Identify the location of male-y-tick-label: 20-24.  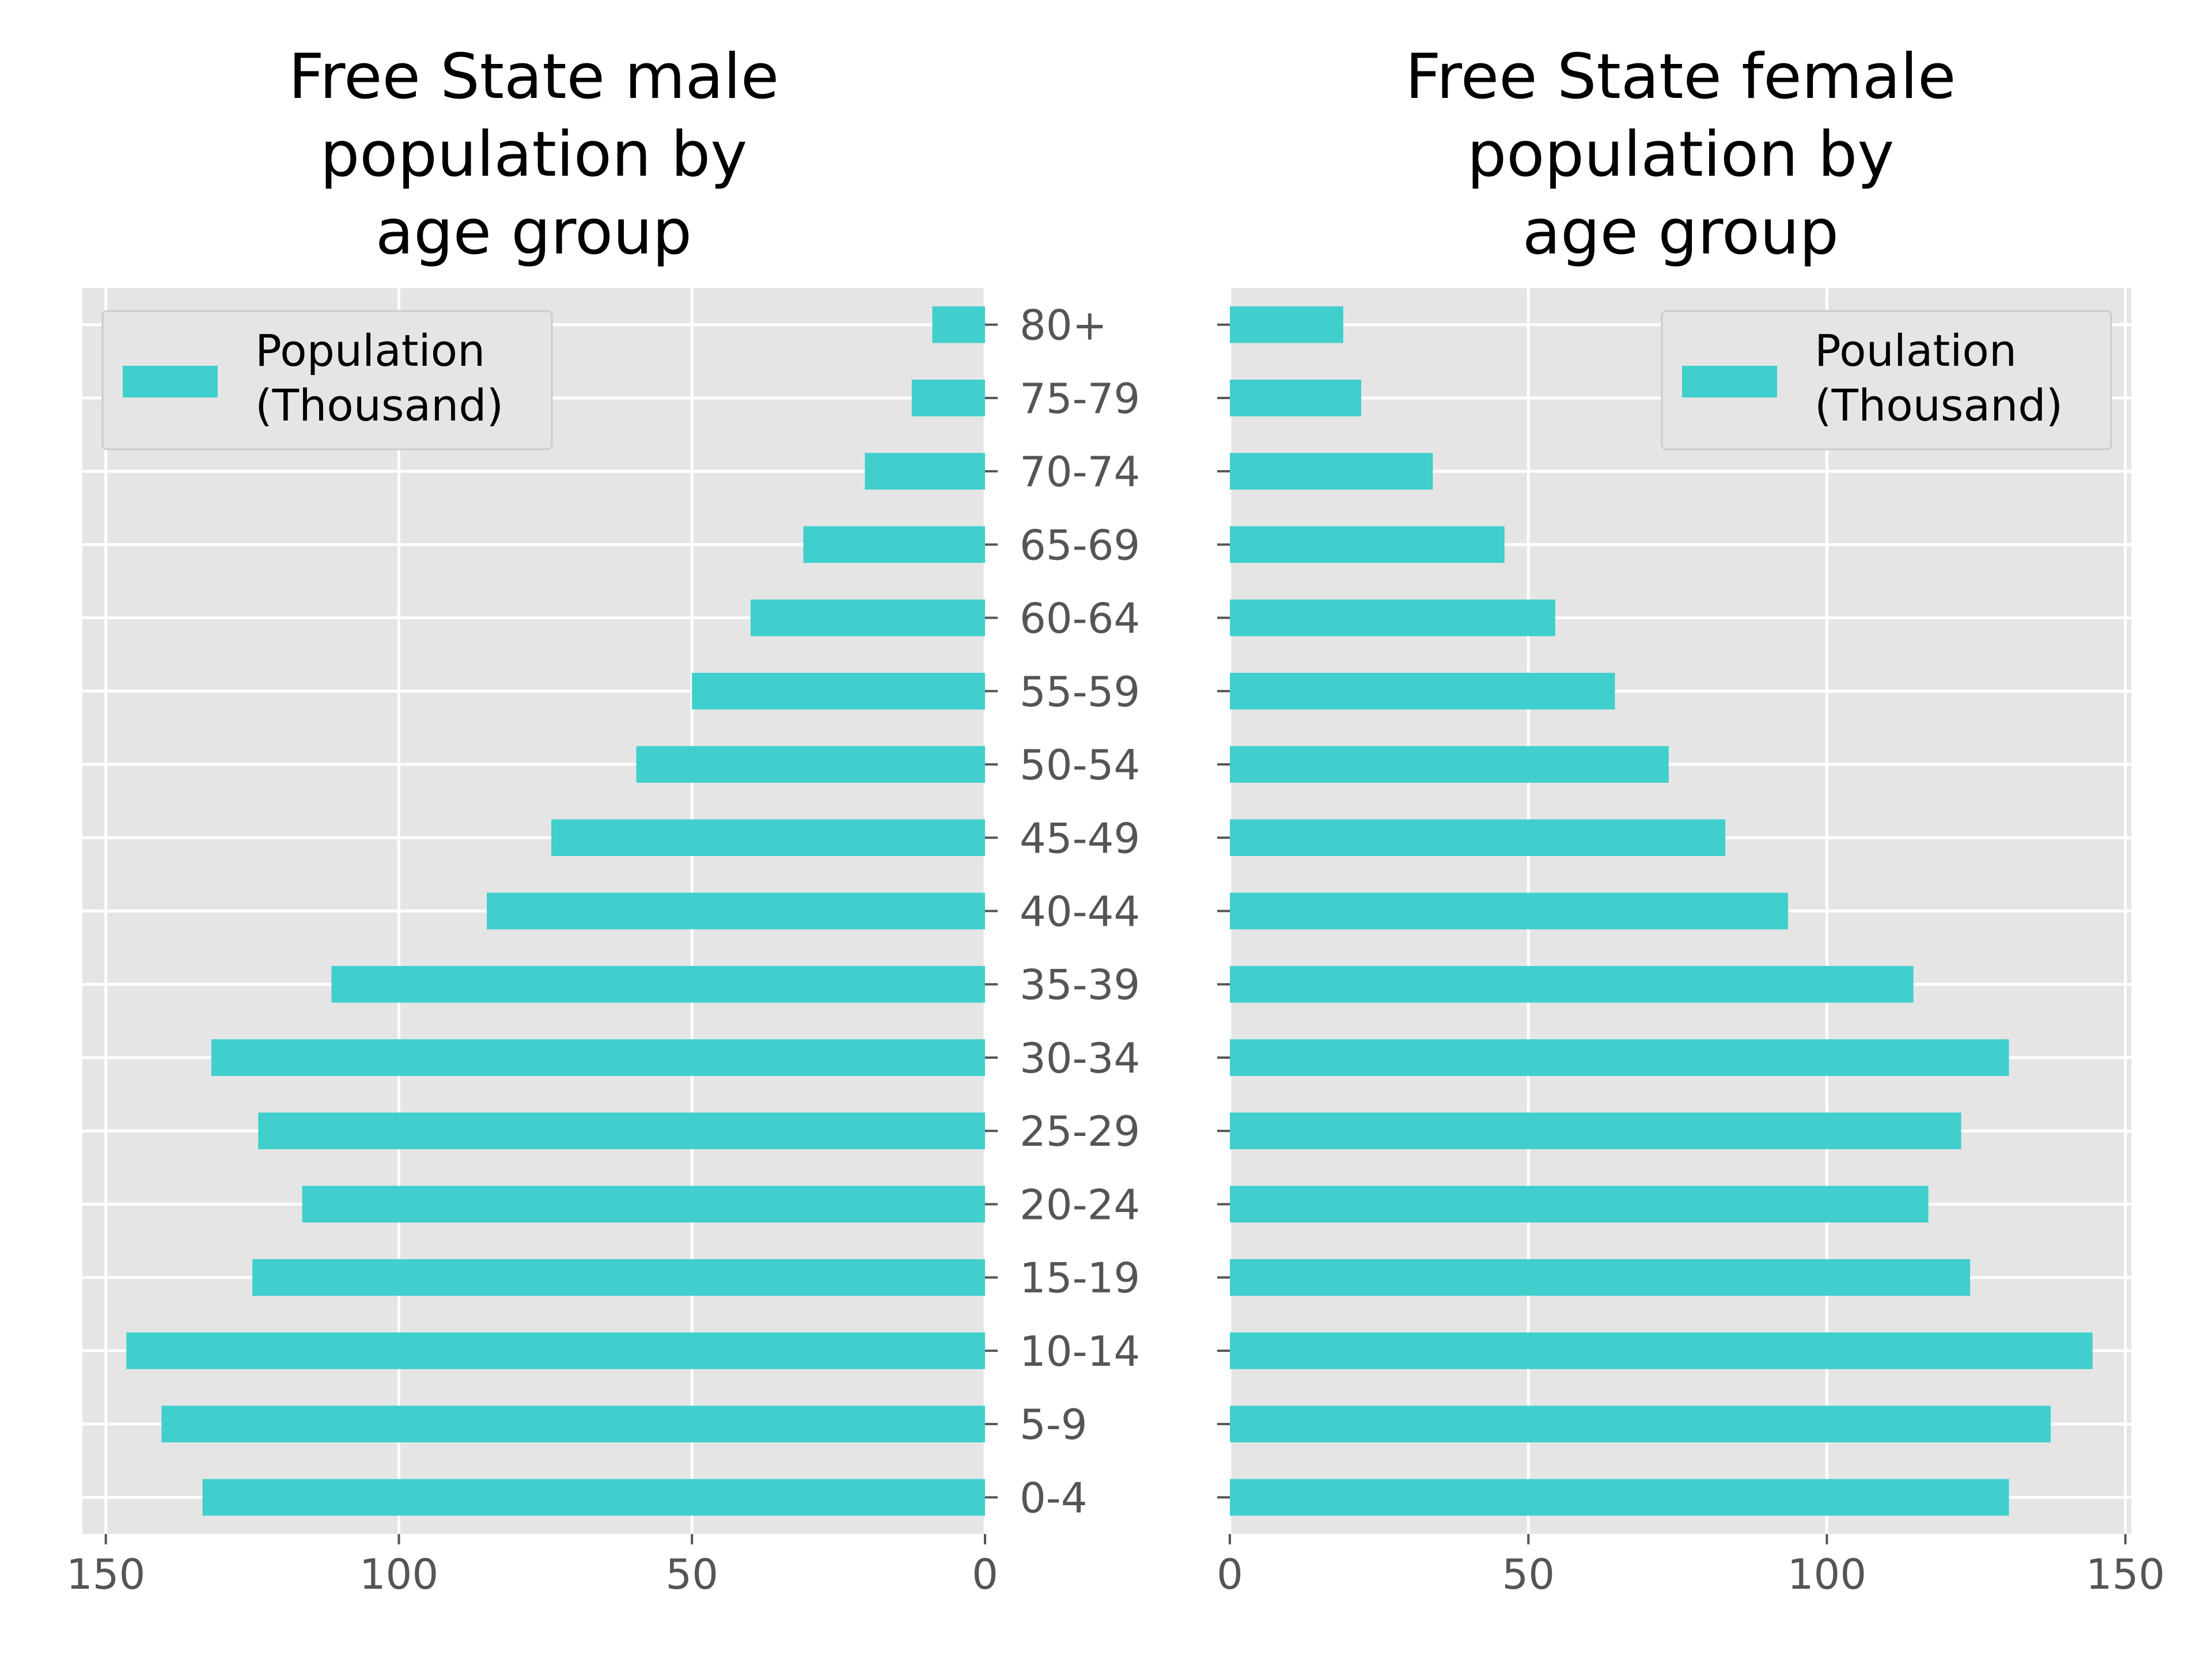
(1080, 1204).